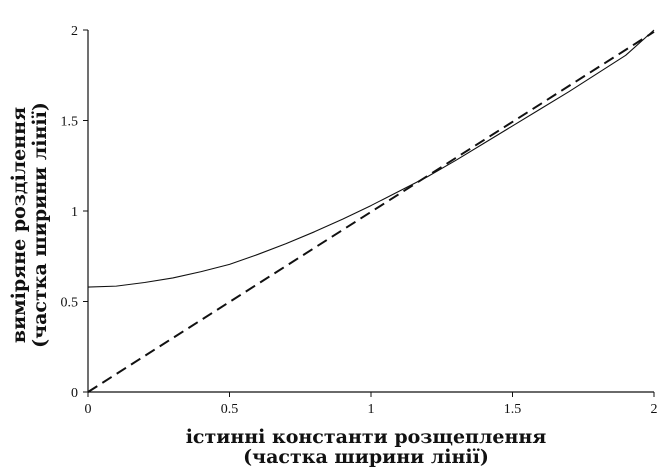 Image resolution: width=672 pixels, height=475 pixels. Describe the element at coordinates (366, 437) in the screenshot. I see `x-axis-title-line-1: істинні константи розщеплення` at that location.